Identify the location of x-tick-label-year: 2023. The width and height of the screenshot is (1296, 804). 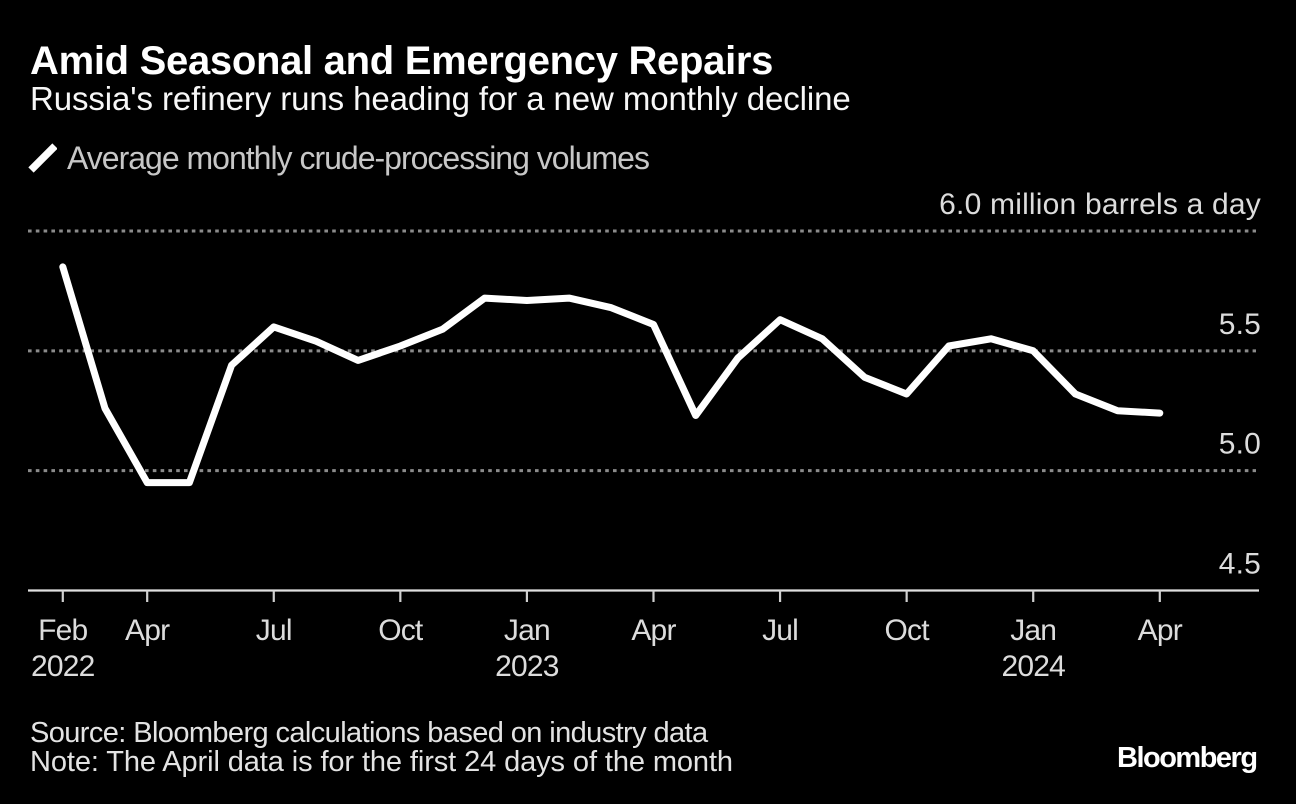
(527, 666).